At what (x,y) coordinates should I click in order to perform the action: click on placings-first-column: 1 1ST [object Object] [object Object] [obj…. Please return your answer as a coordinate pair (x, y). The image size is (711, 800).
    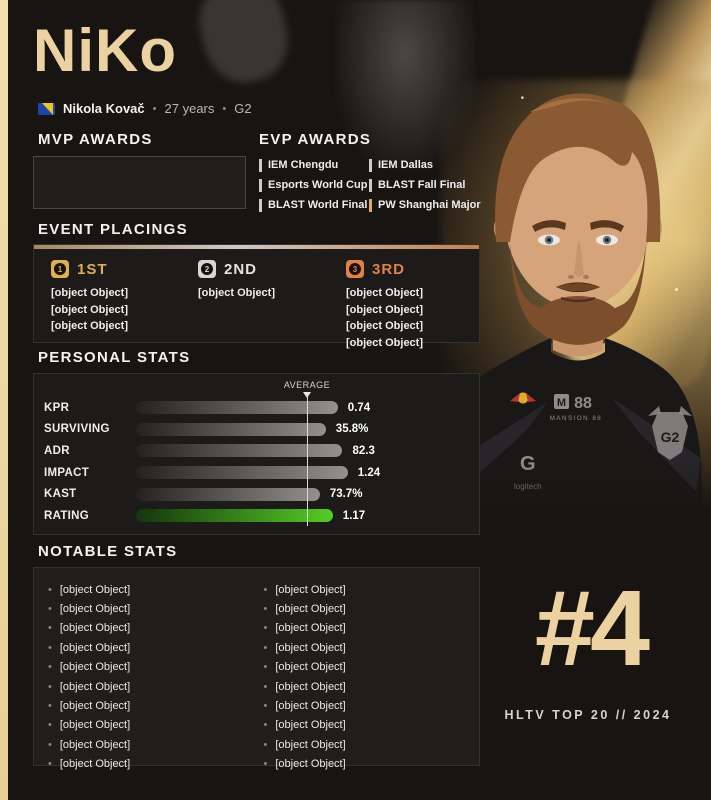
    Looking at the image, I should click on (124, 305).